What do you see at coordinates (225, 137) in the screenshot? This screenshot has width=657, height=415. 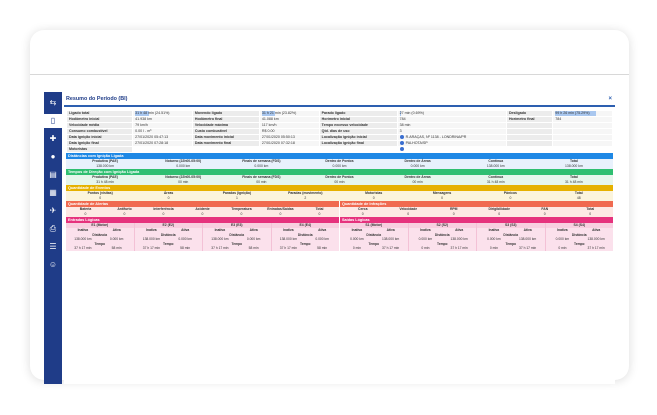 I see `summary-label: Data movimento inicial` at bounding box center [225, 137].